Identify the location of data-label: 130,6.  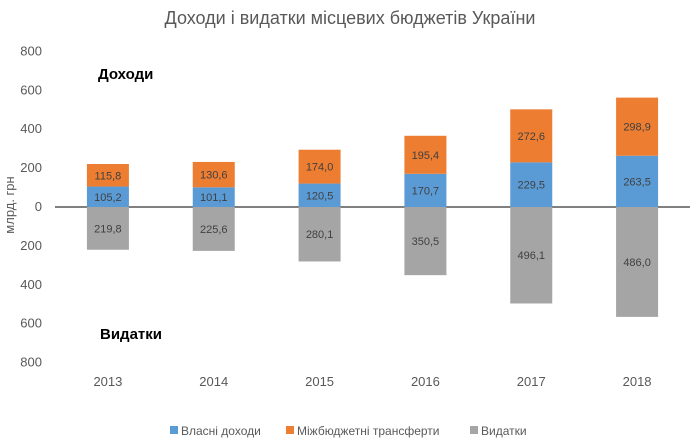
(214, 176).